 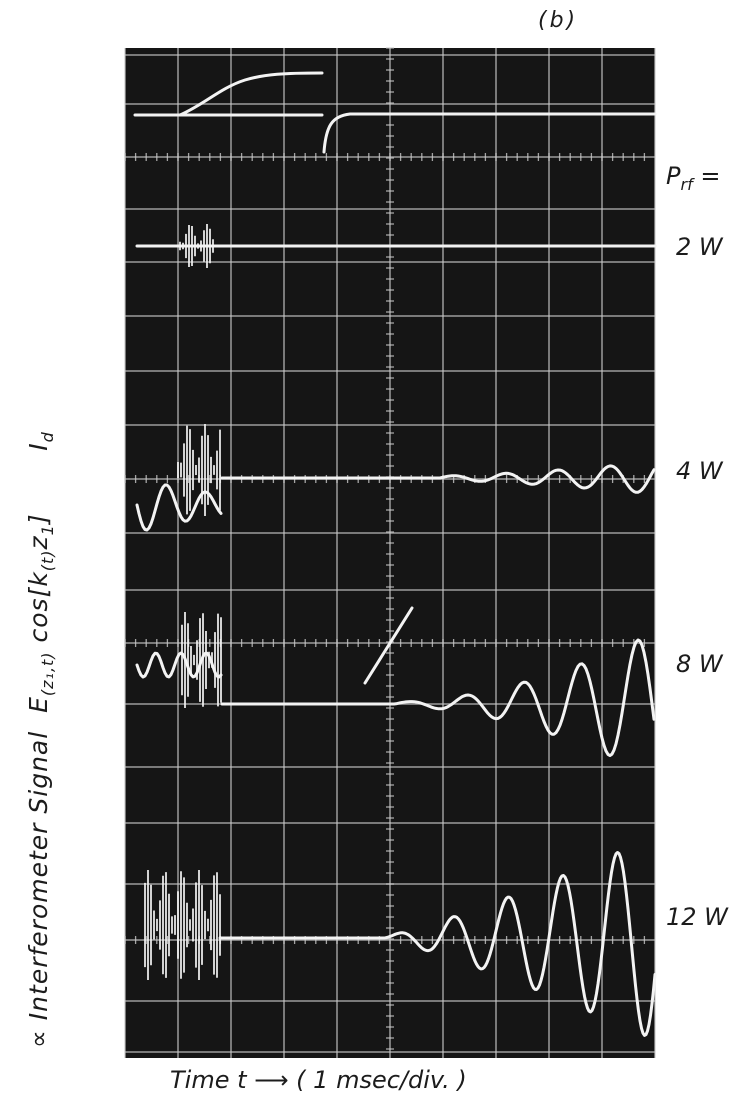 What do you see at coordinates (47, 560) in the screenshot?
I see `y-label-cos-sub1: (t)` at bounding box center [47, 560].